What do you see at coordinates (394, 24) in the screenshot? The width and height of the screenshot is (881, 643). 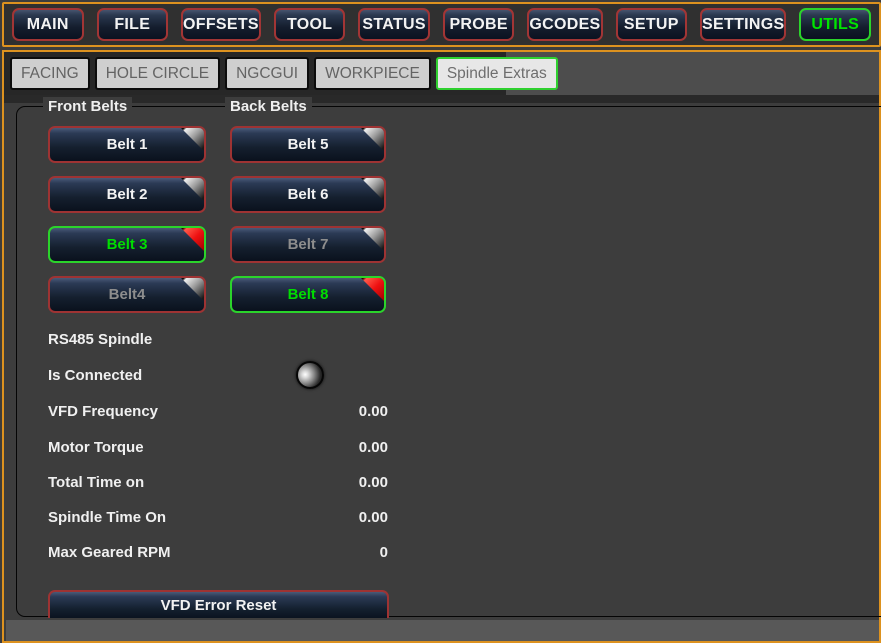 I see `menu-button-status: STATUS` at bounding box center [394, 24].